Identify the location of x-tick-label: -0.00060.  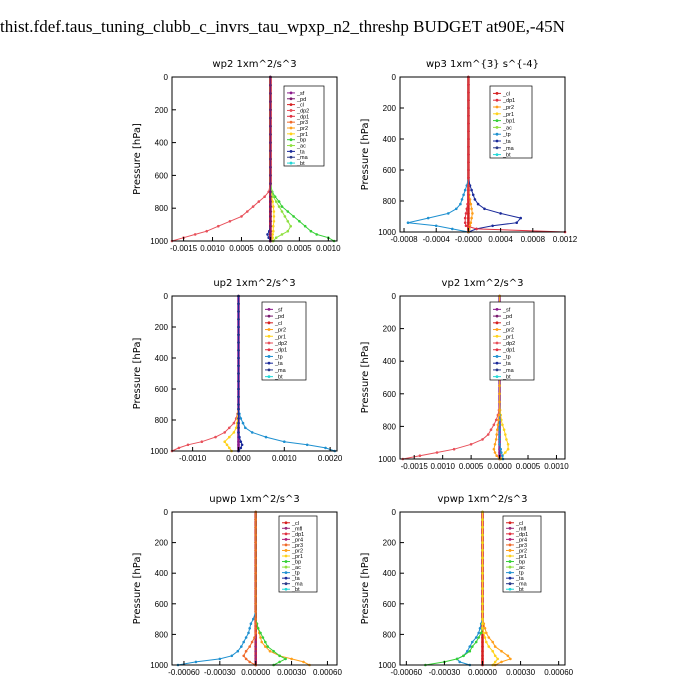
(407, 672).